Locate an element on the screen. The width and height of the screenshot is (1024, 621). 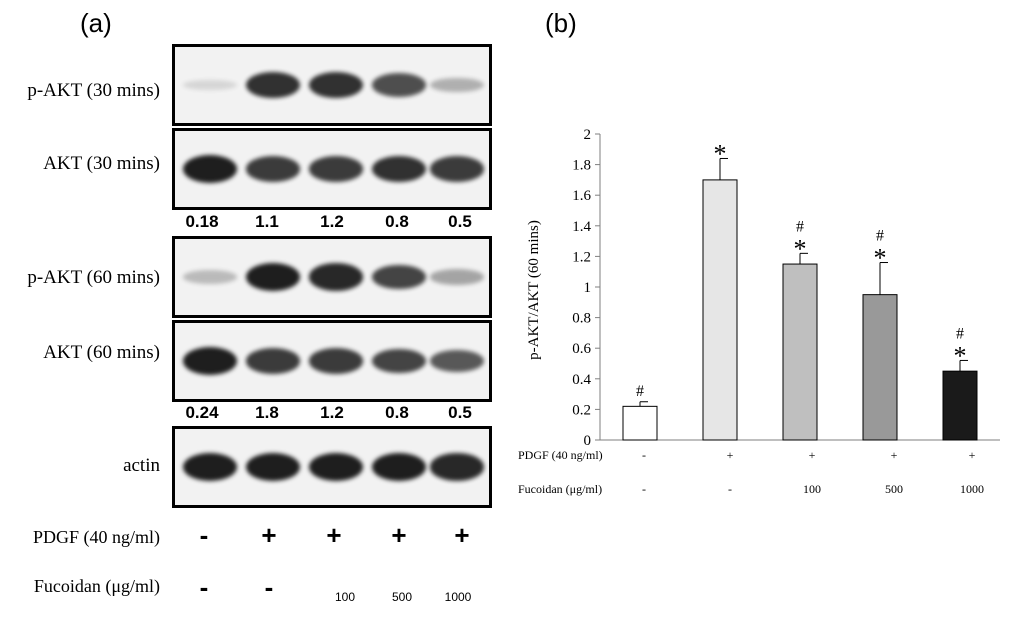
blot-pakt60 is located at coordinates (332, 277).